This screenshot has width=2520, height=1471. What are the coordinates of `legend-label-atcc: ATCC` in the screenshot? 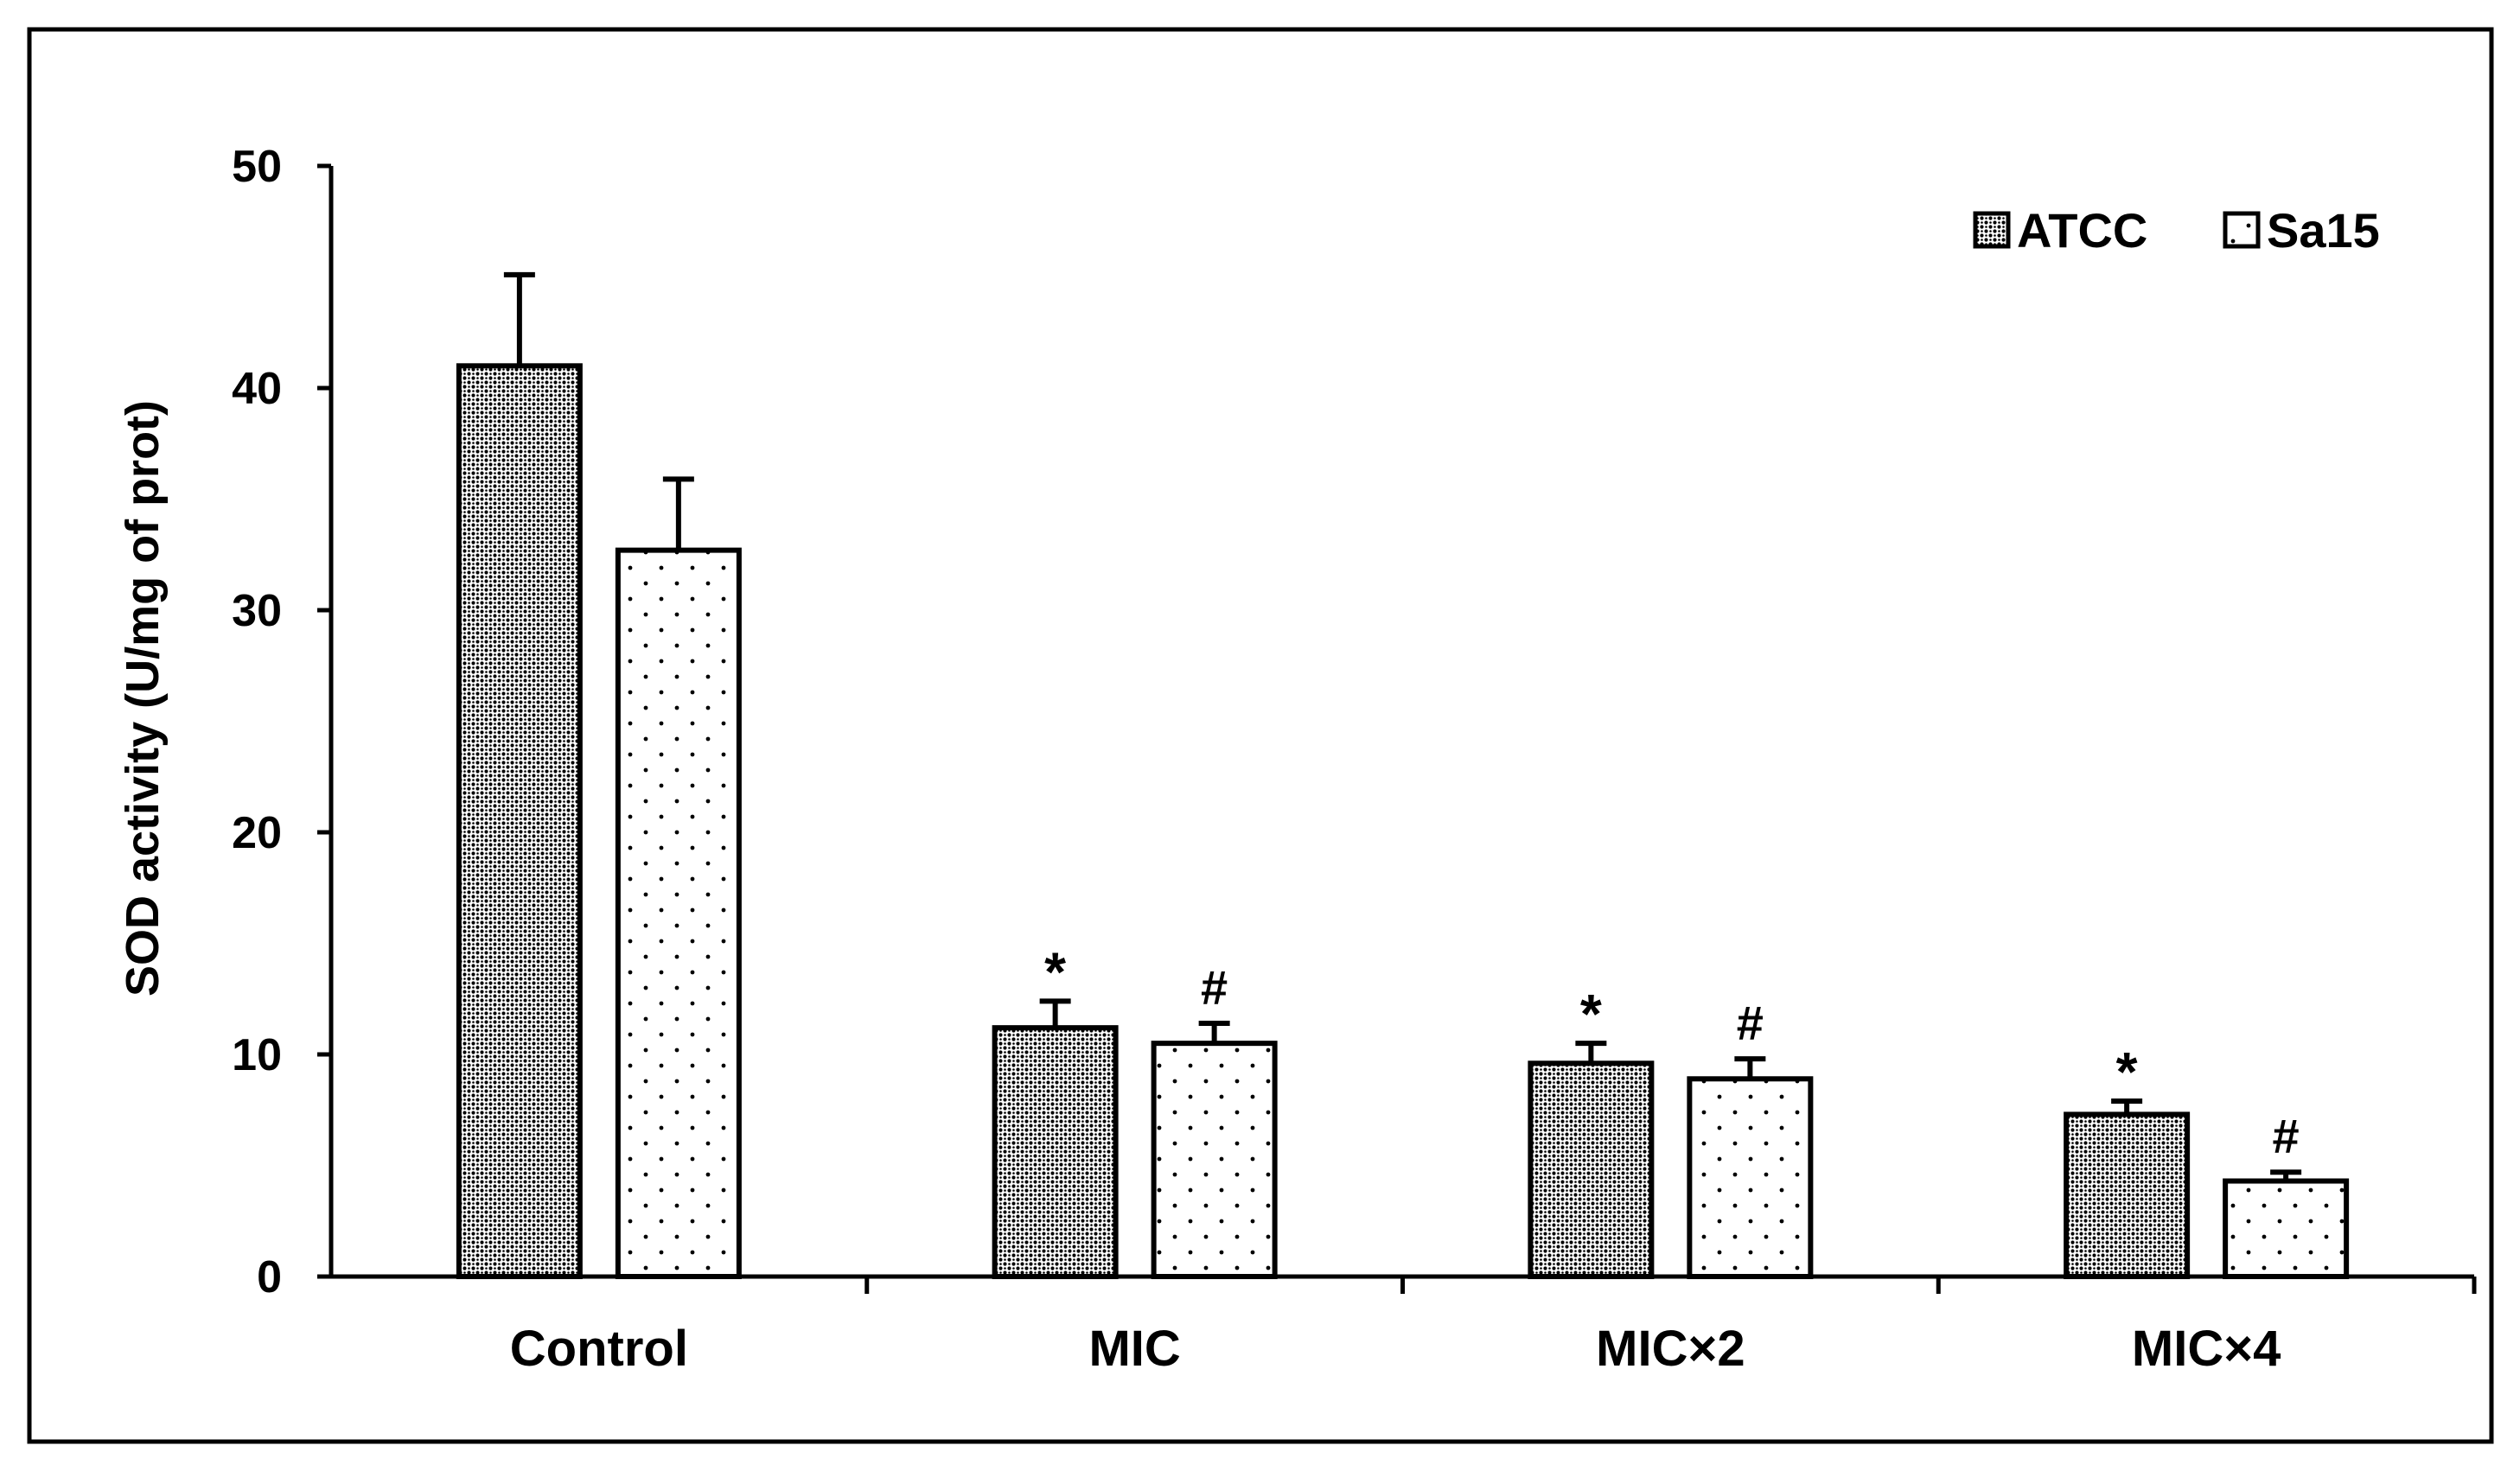 It's located at (2082, 230).